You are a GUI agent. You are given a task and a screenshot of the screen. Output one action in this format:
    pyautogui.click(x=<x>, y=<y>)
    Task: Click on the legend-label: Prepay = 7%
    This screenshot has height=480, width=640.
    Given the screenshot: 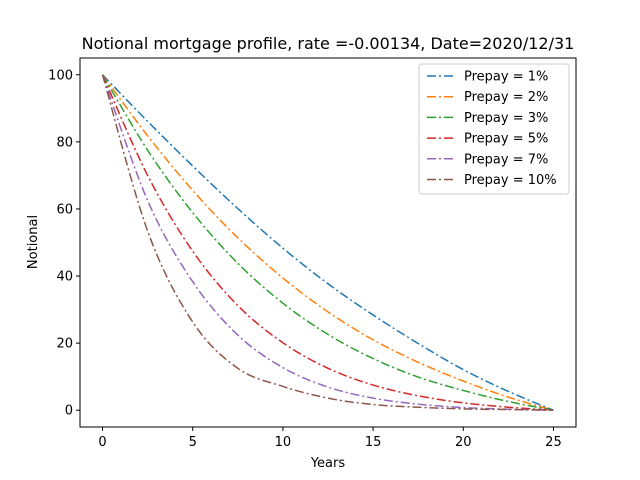 What is the action you would take?
    pyautogui.click(x=506, y=159)
    